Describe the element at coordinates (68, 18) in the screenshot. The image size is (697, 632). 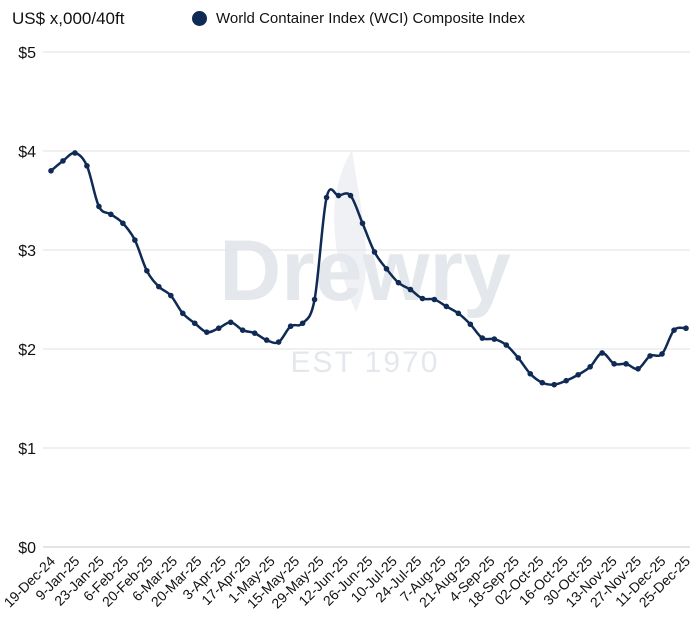
I see `y-axis-unit-label: US$ x,000/40ft` at that location.